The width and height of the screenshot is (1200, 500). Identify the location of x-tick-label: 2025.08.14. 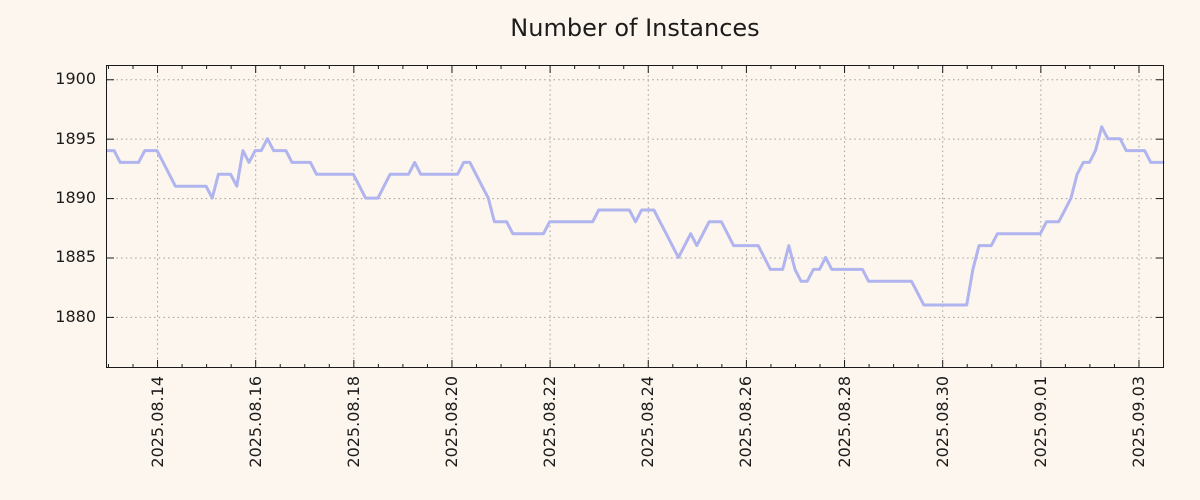
(157, 422).